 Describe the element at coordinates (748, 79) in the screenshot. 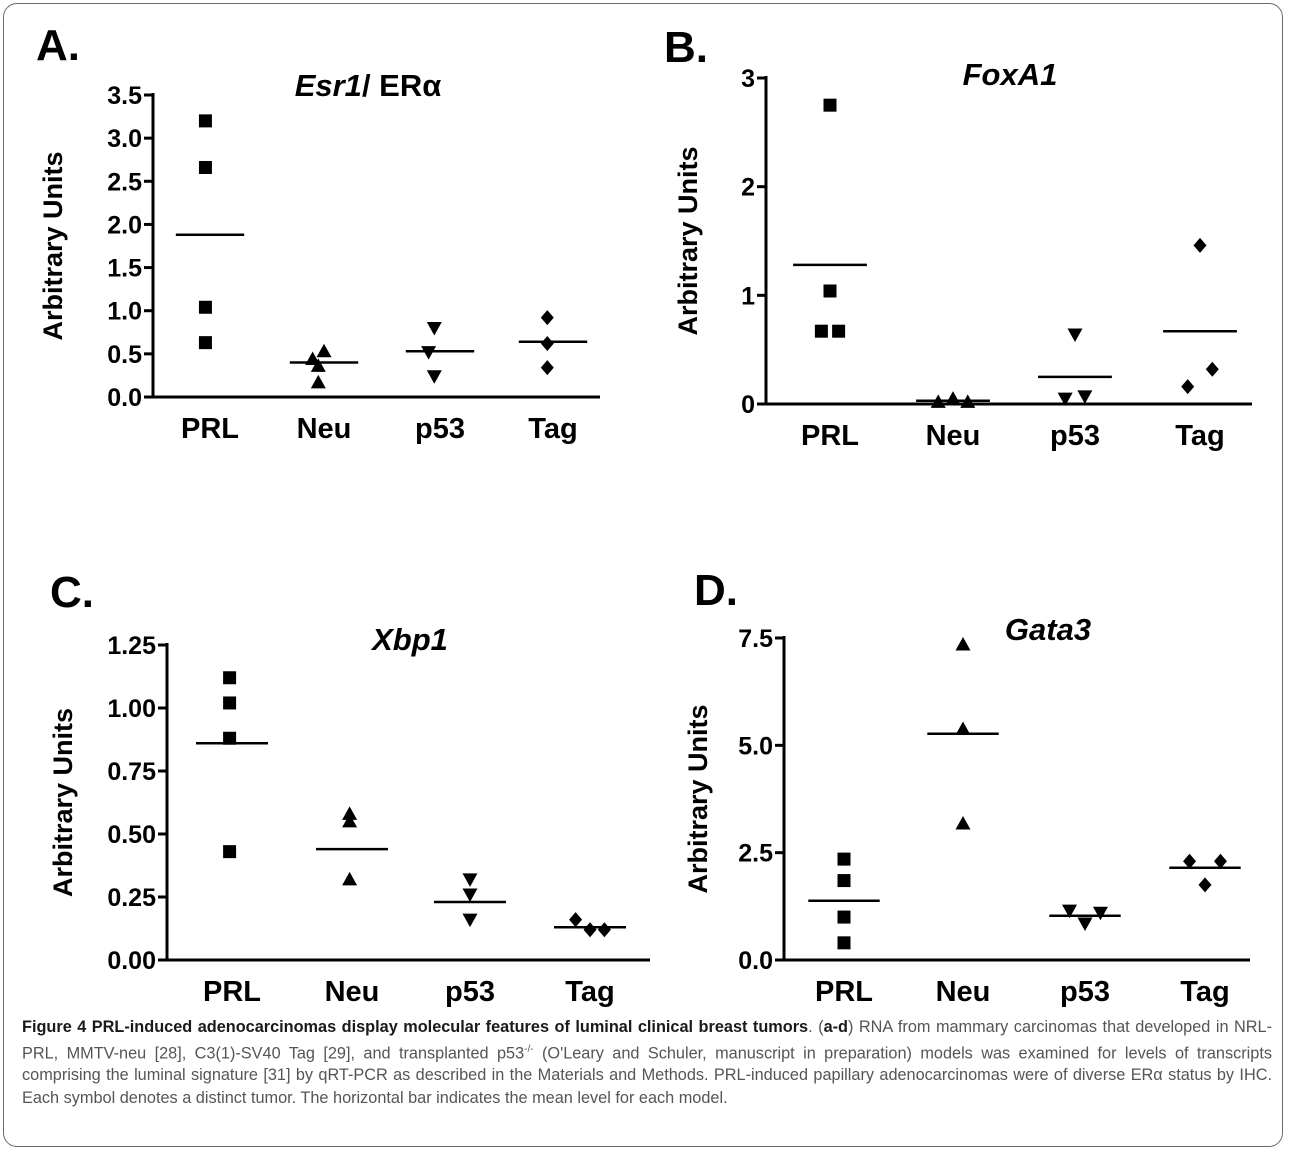

I see `y-tick-label: 3` at that location.